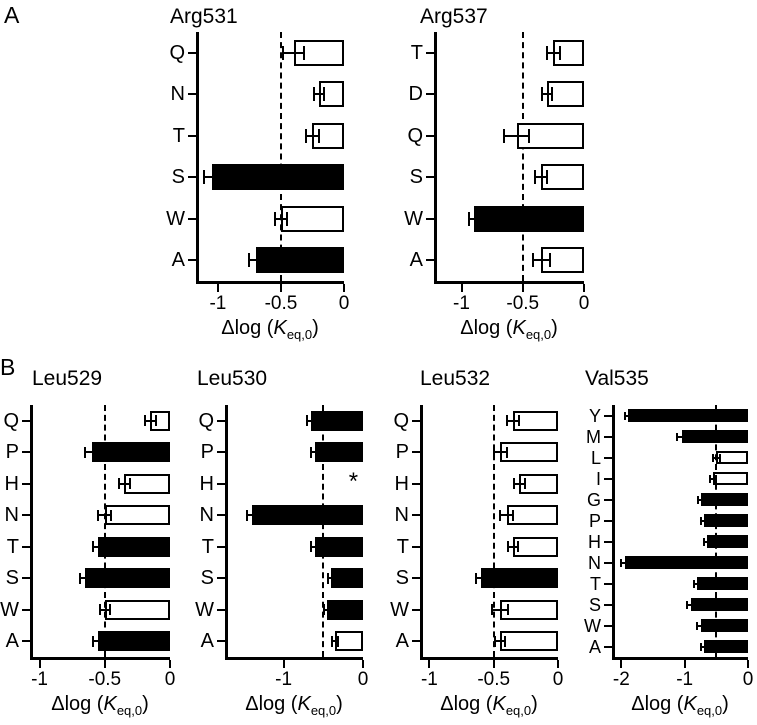  I want to click on dashed-reference-line, so click(323, 531).